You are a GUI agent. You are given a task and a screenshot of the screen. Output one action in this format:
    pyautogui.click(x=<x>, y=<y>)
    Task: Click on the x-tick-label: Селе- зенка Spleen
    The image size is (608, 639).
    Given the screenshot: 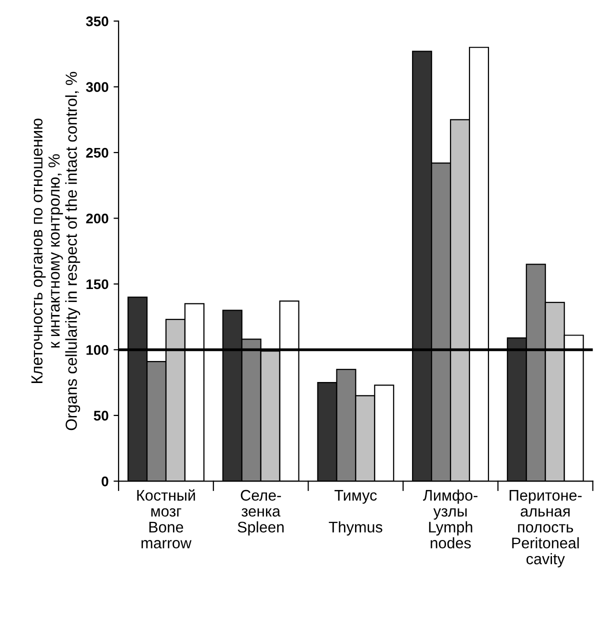 What is the action you would take?
    pyautogui.click(x=261, y=513)
    